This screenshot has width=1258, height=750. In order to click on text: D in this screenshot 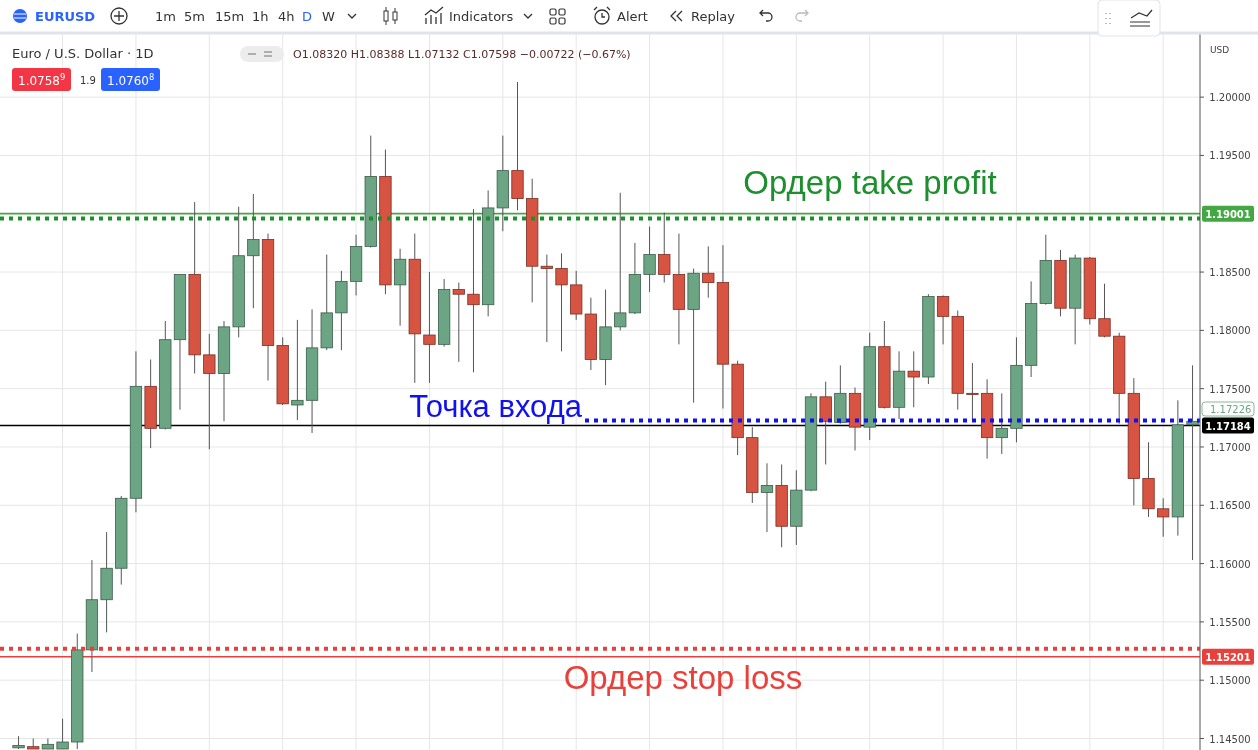, I will do `click(307, 16)`.